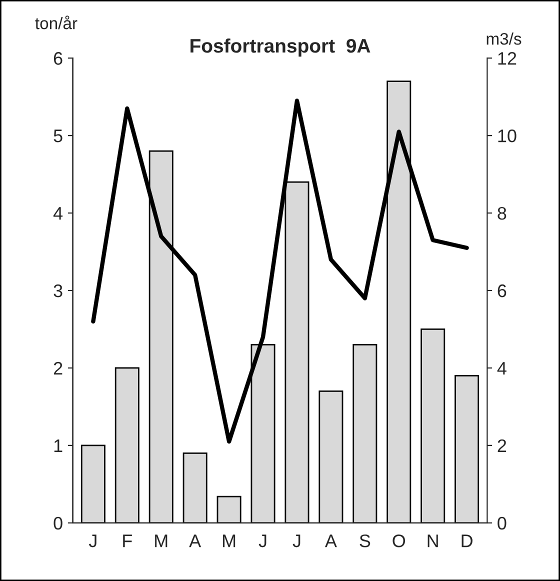 This screenshot has height=581, width=560. Describe the element at coordinates (501, 368) in the screenshot. I see `y2-tick-label: 4` at that location.